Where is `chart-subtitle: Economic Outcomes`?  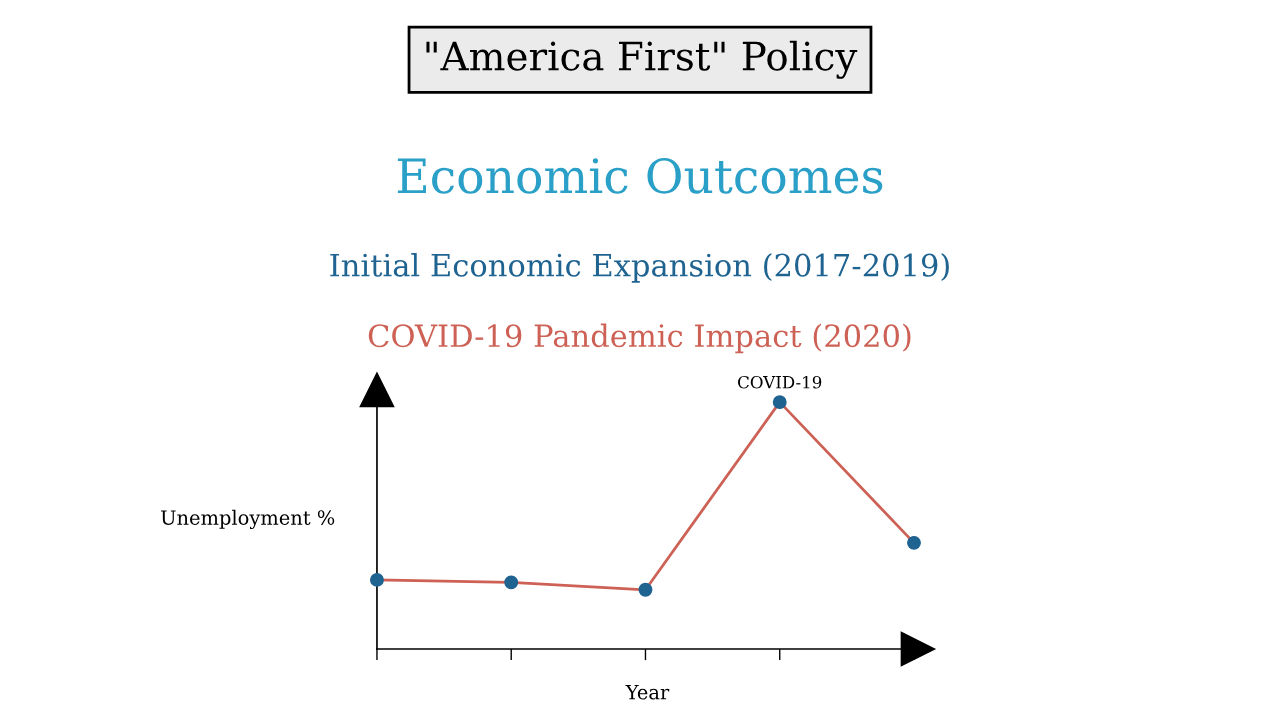 chart-subtitle: Economic Outcomes is located at coordinates (640, 175).